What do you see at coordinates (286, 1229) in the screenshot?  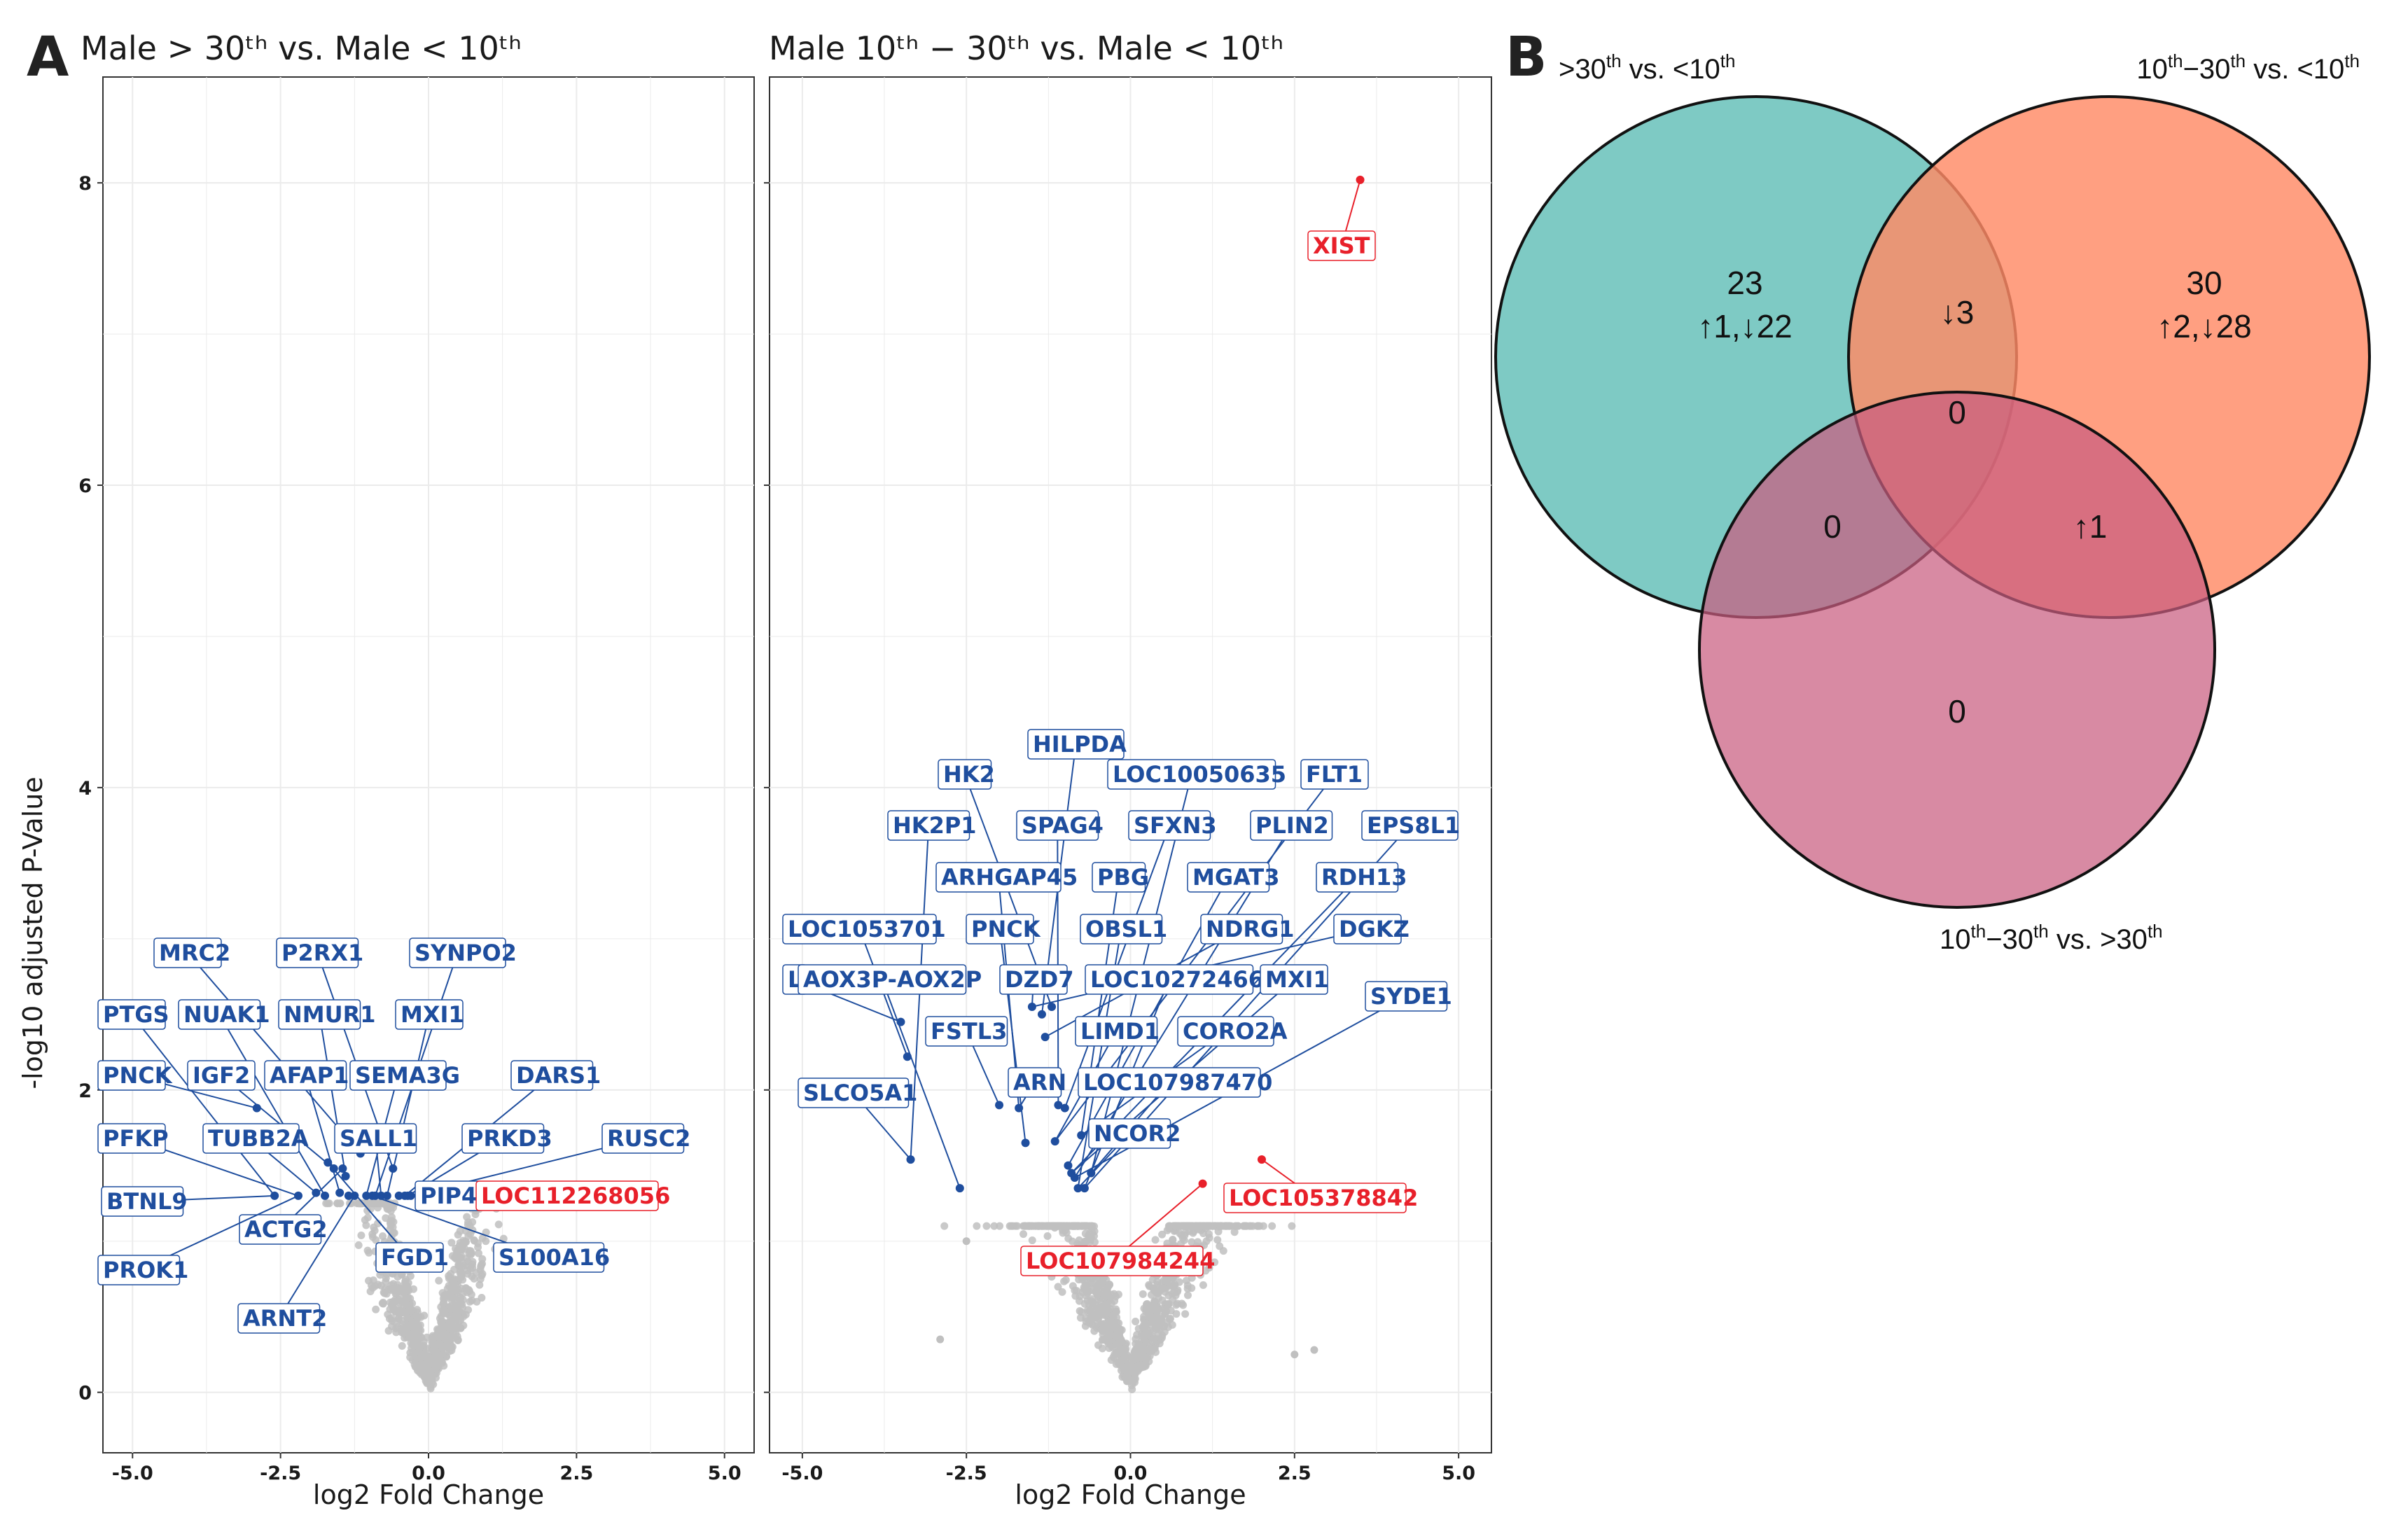 I see `gene-label: ACTG2` at bounding box center [286, 1229].